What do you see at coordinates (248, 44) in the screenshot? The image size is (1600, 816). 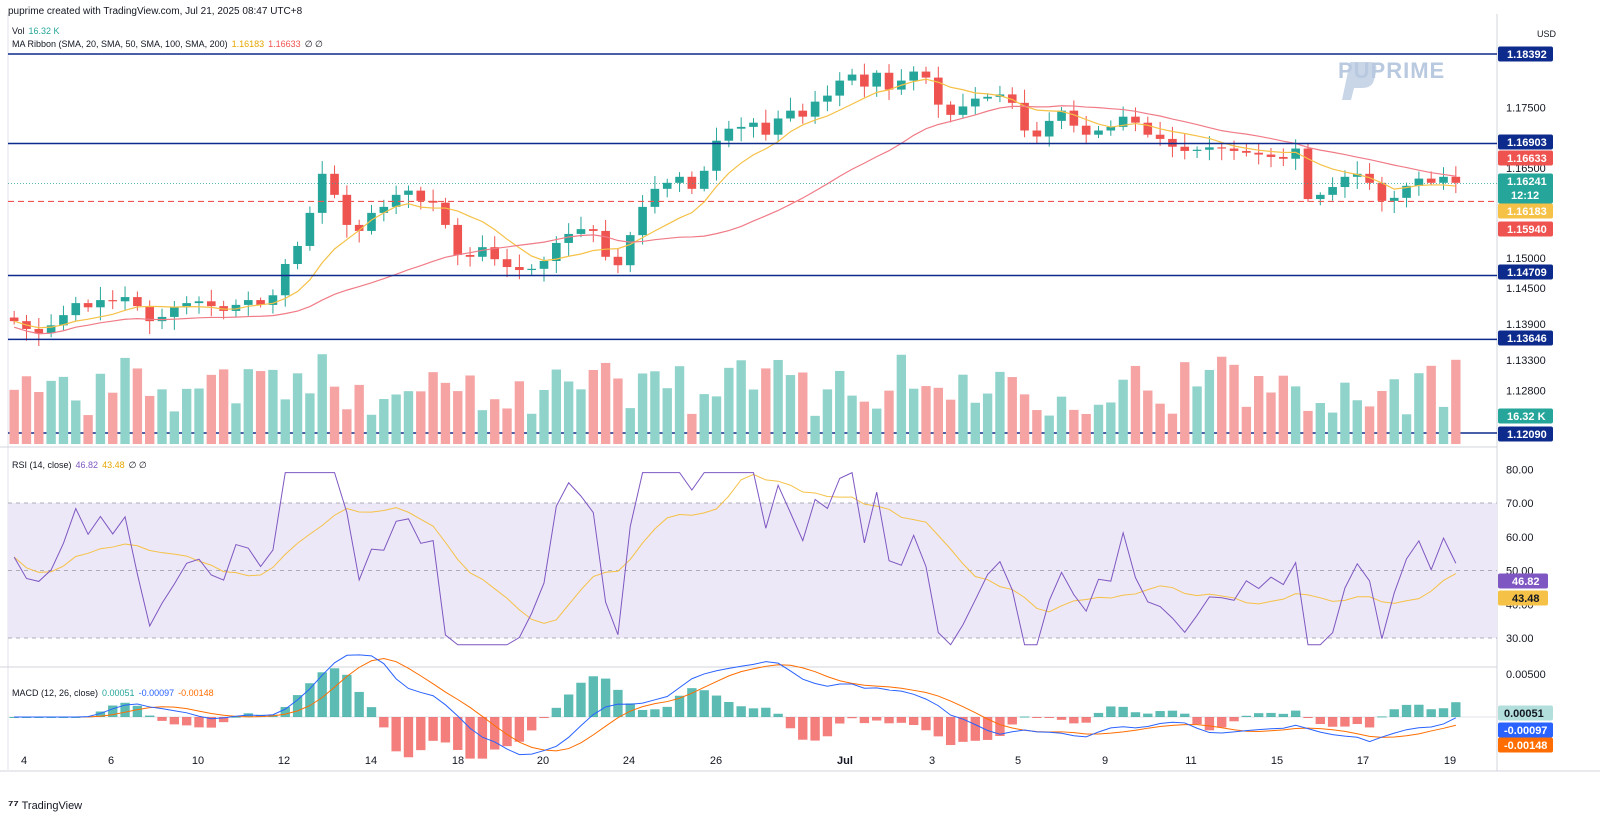 I see `ma-value-1: 1.16183` at bounding box center [248, 44].